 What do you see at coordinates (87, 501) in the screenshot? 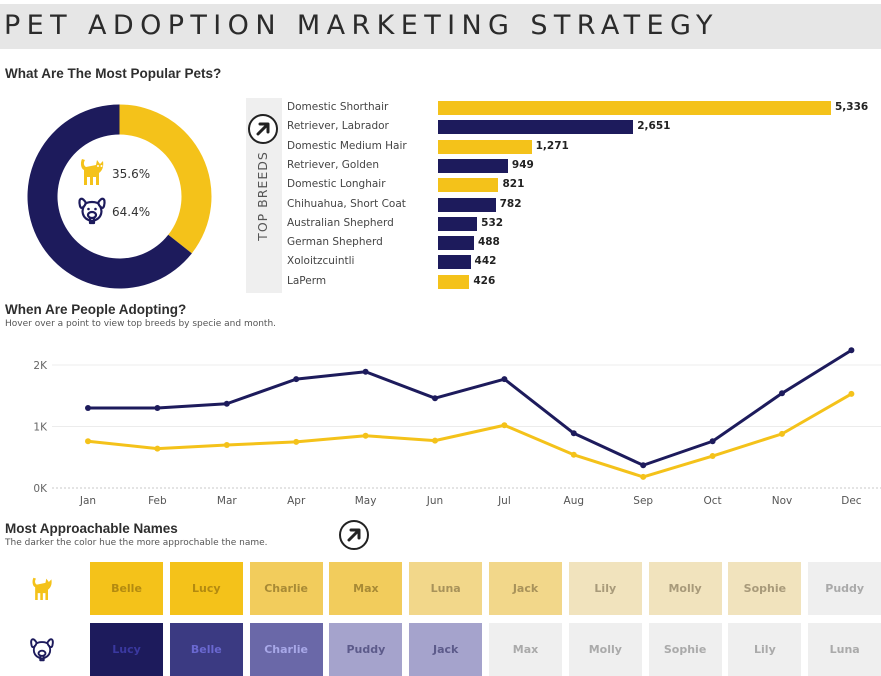
I see `x-tick-label: Jan` at bounding box center [87, 501].